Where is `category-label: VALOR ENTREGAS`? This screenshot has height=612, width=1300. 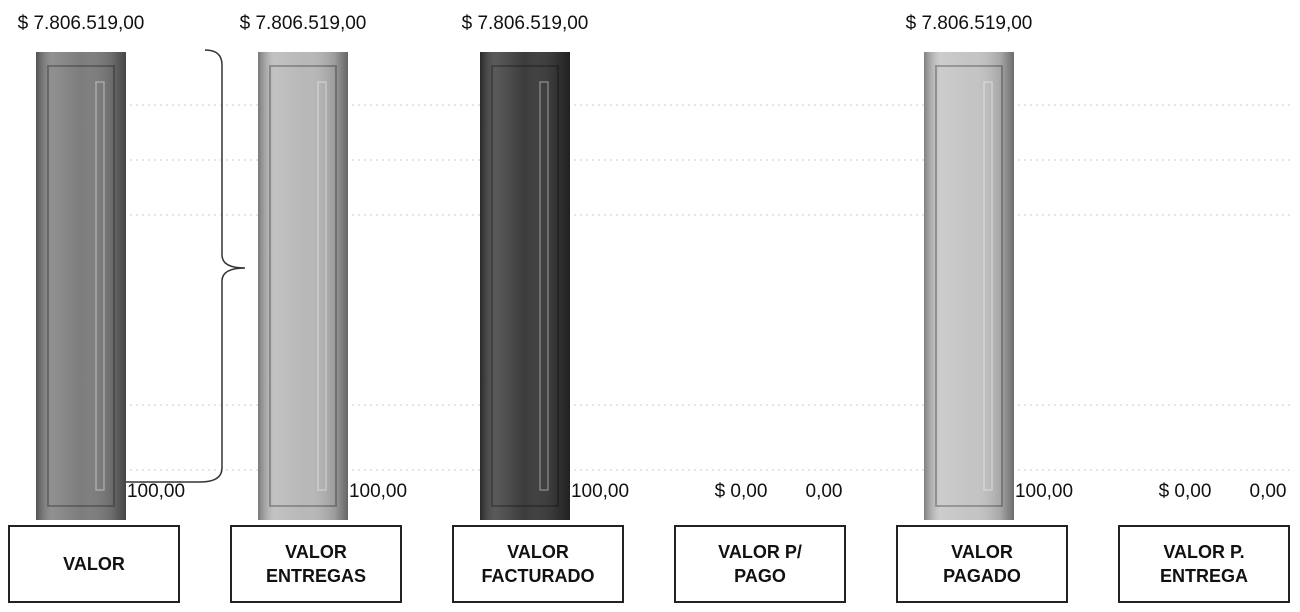
category-label: VALOR ENTREGAS is located at coordinates (315, 564).